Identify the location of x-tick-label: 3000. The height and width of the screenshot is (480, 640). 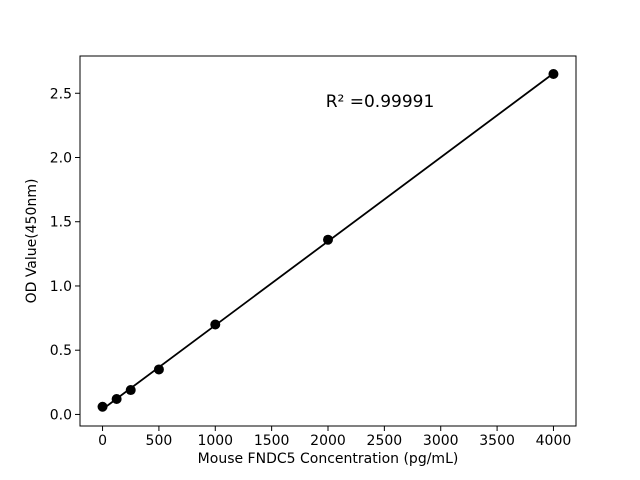
(441, 441).